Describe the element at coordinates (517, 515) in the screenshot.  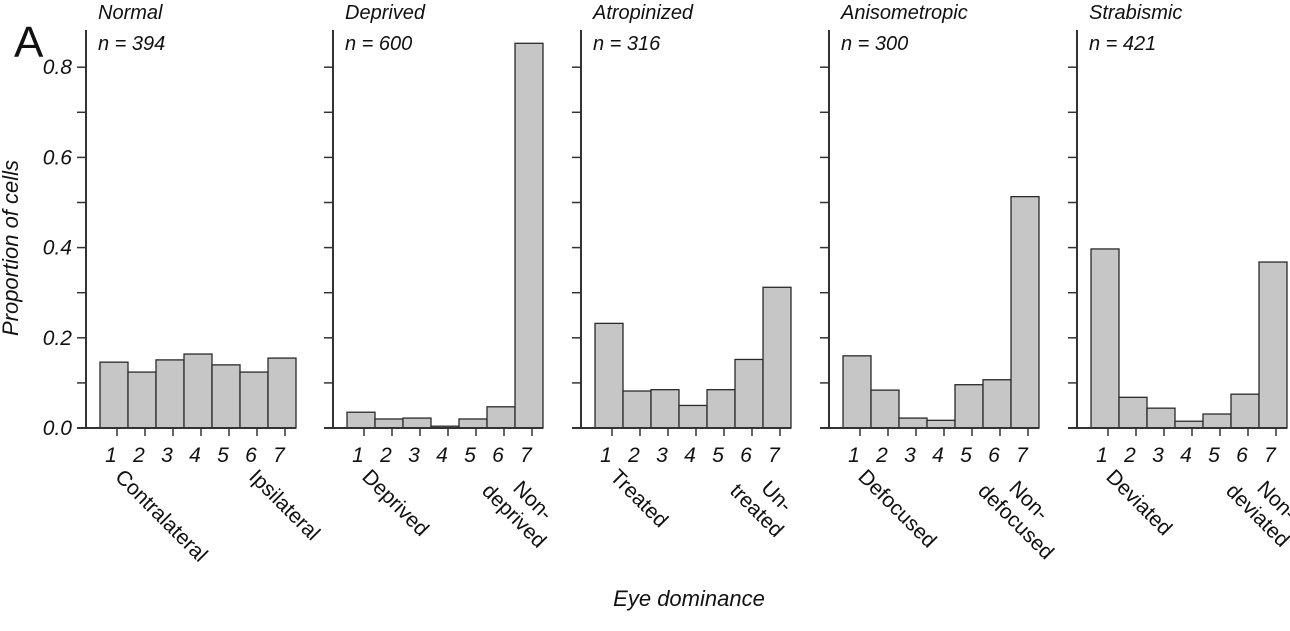
I see `end-label-right: Non-deprived` at that location.